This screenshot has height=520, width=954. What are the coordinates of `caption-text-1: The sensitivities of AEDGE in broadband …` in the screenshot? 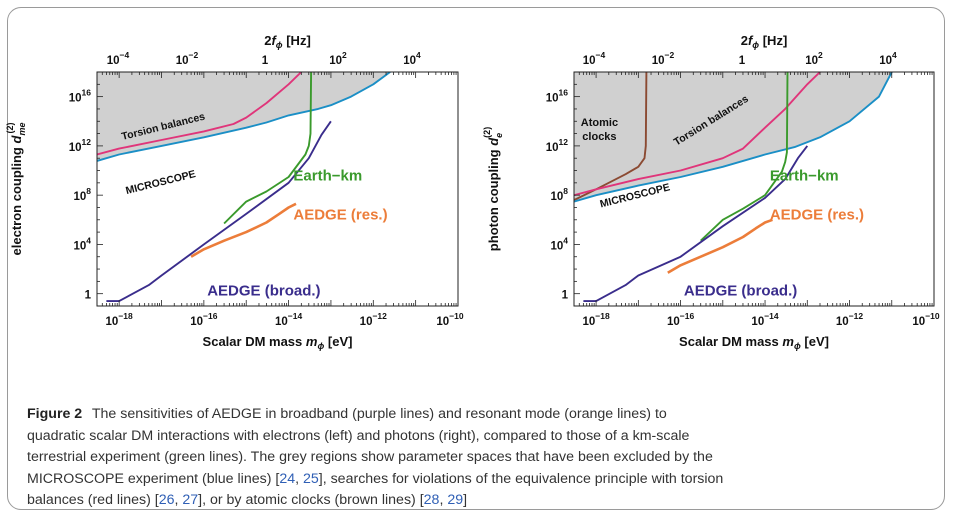 It's located at (379, 414).